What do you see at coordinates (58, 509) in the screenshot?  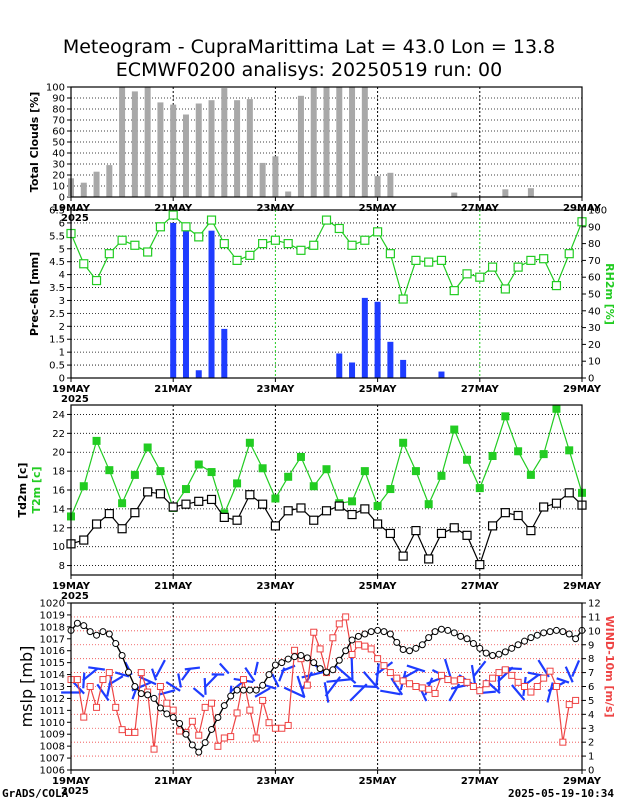 I see `y-tick-label: 14` at bounding box center [58, 509].